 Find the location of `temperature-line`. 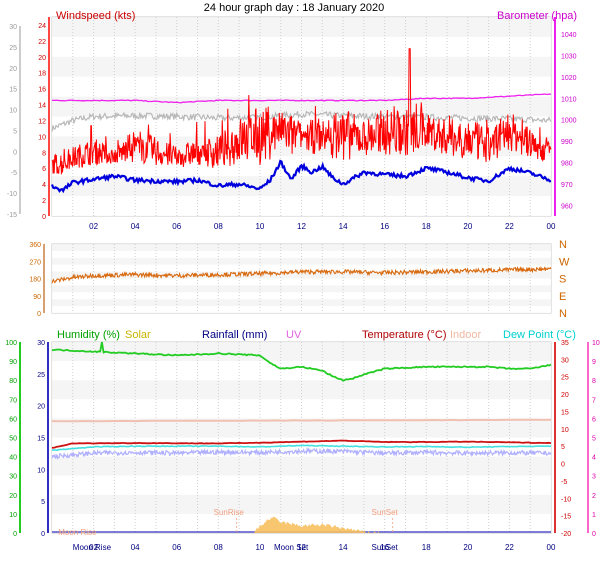

temperature-line is located at coordinates (301, 444).